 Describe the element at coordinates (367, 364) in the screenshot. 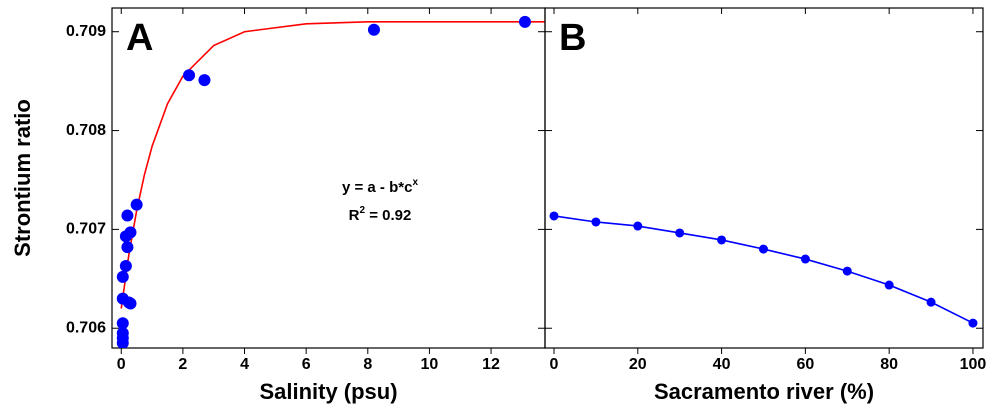

I see `x-tick-label: 8` at that location.